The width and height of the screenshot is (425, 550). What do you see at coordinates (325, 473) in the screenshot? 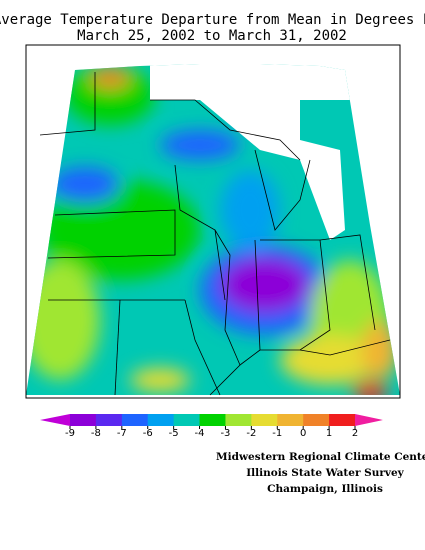
I see `credit-line: Illinois State Water Survey` at bounding box center [325, 473].